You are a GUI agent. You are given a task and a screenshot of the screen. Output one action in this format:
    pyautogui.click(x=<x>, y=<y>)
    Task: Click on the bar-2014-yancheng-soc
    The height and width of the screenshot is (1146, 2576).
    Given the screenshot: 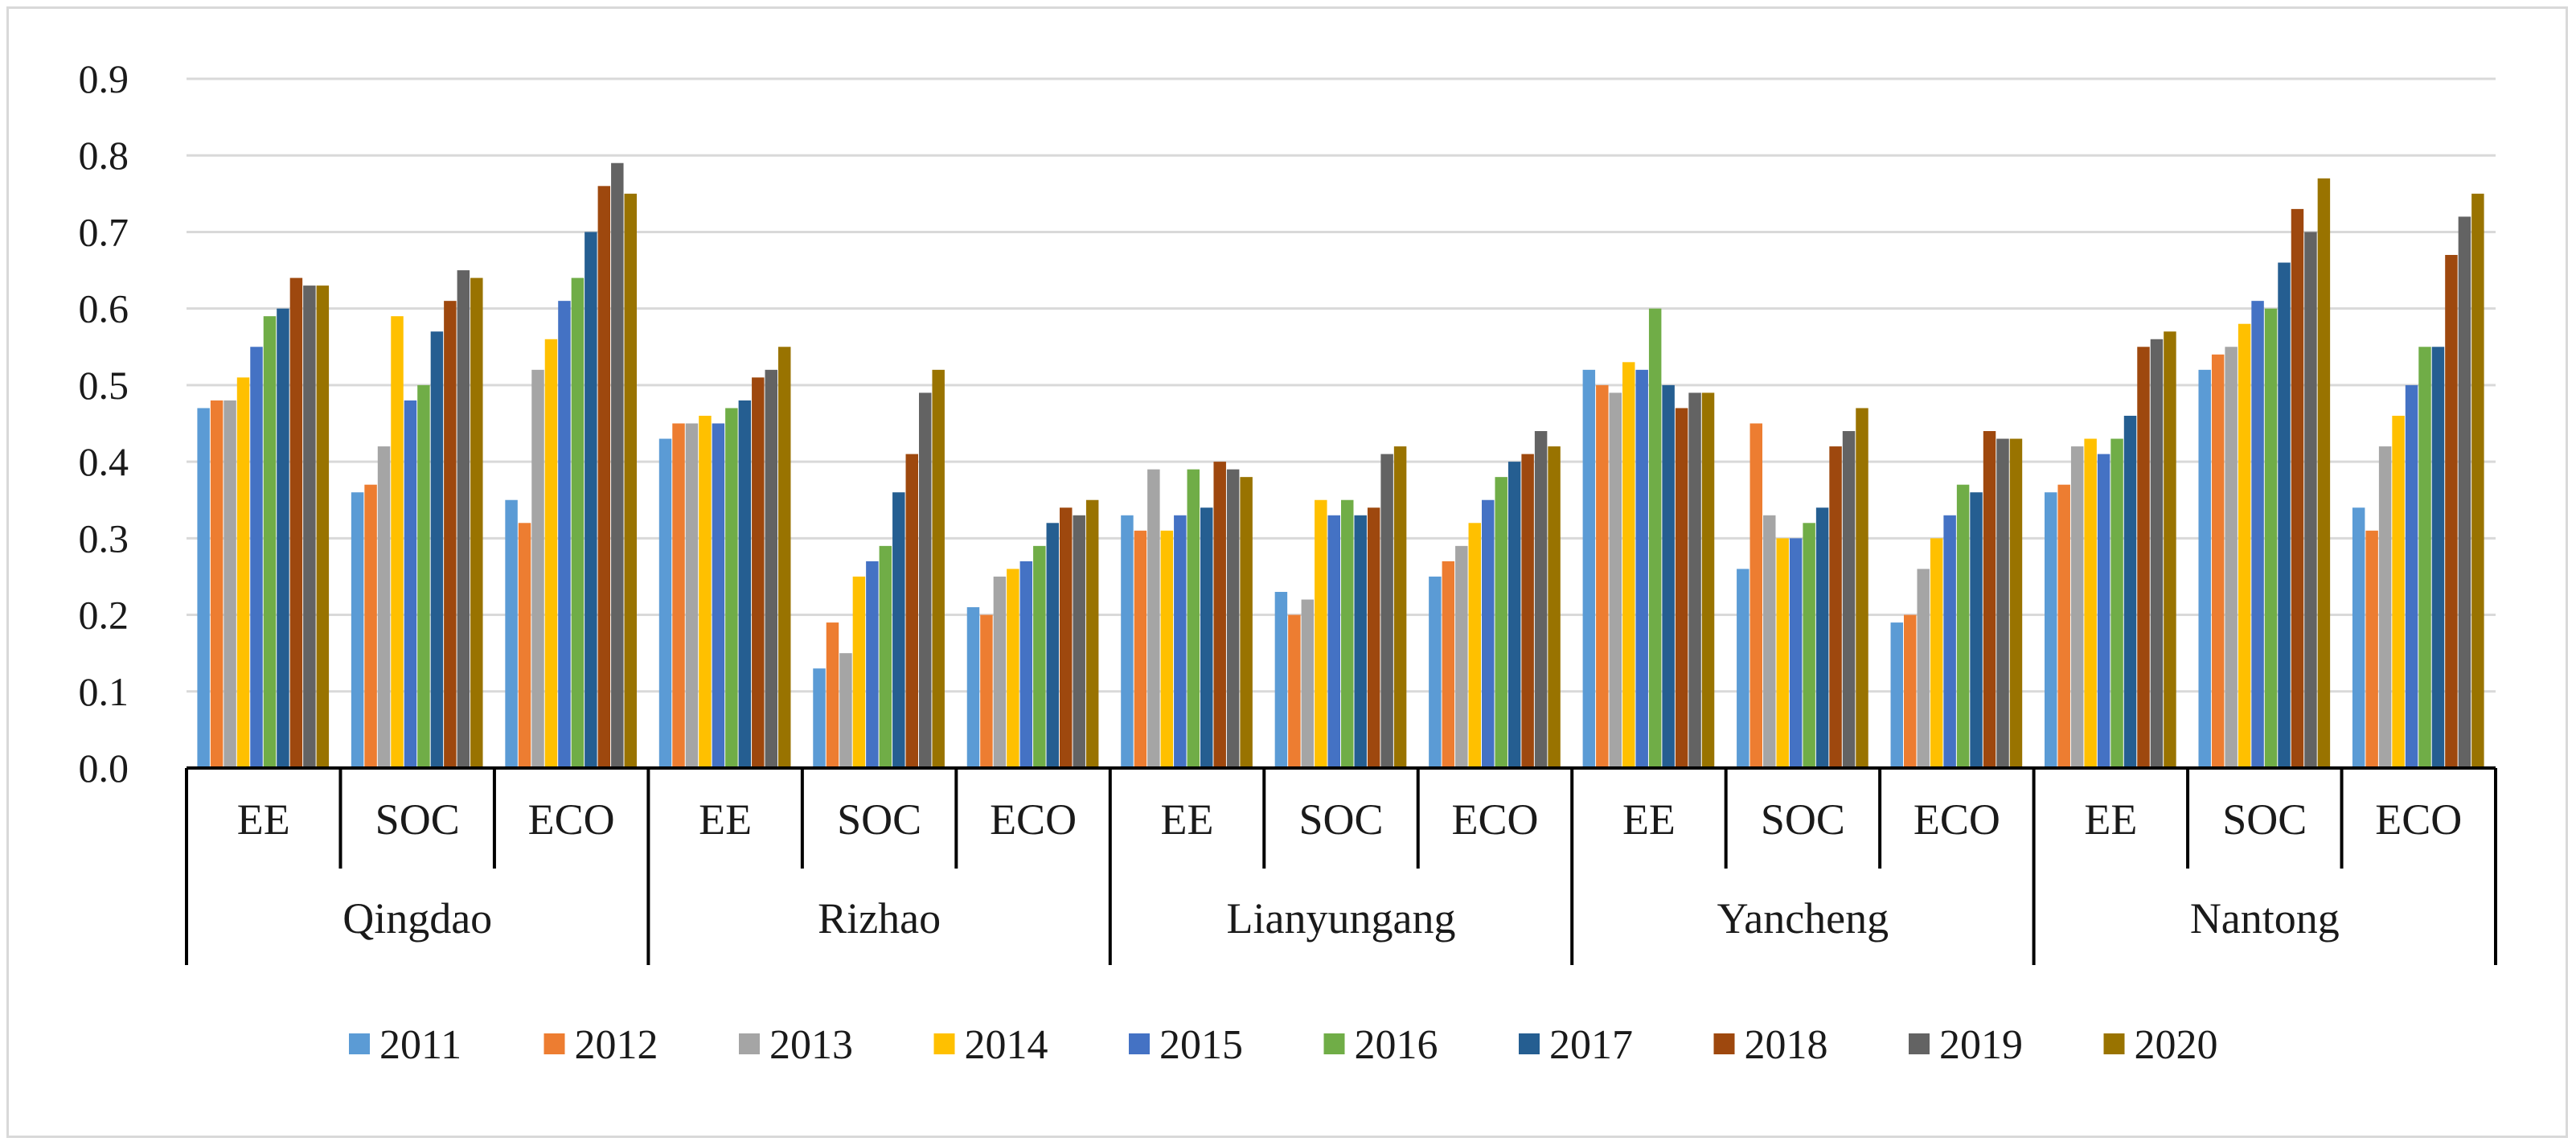 What is the action you would take?
    pyautogui.click(x=1782, y=653)
    